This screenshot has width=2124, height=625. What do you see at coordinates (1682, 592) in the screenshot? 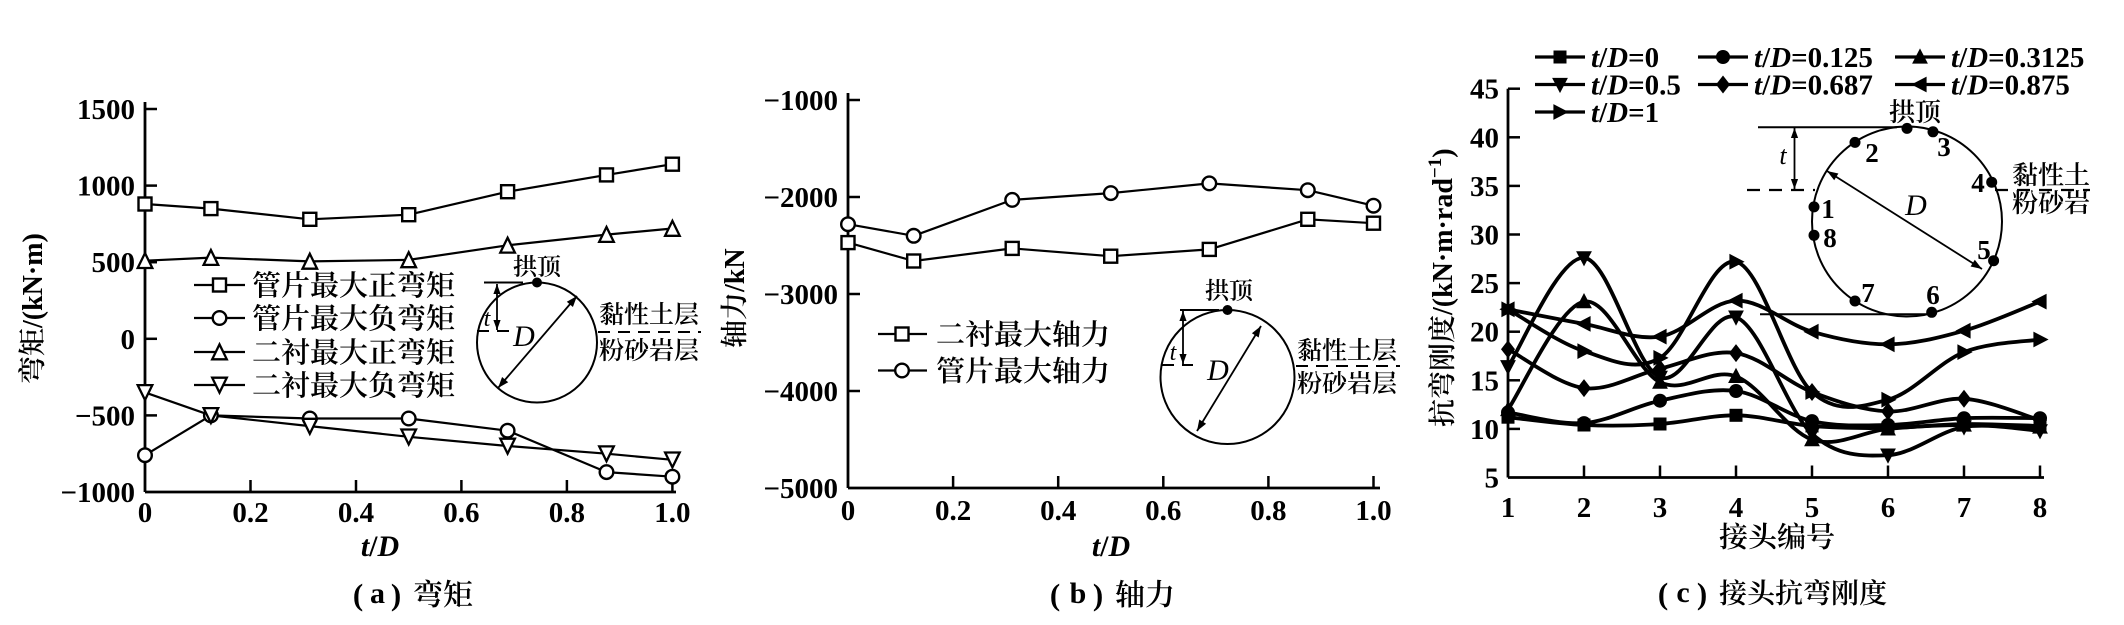
I see `svg-text: c` at bounding box center [1682, 592].